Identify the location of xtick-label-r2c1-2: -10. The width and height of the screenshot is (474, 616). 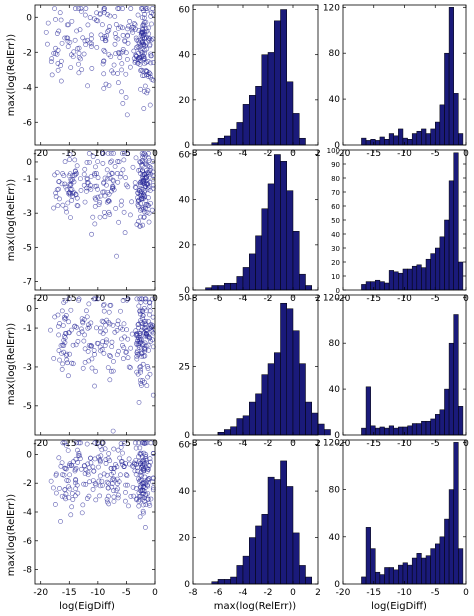
(98, 299).